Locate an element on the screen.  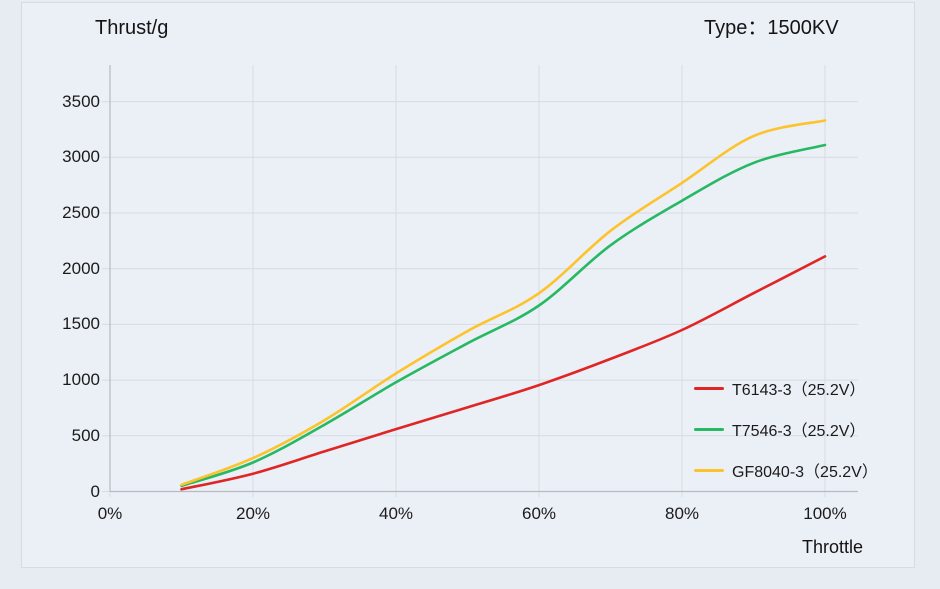
y-tick-label: 2000 is located at coordinates (81, 268).